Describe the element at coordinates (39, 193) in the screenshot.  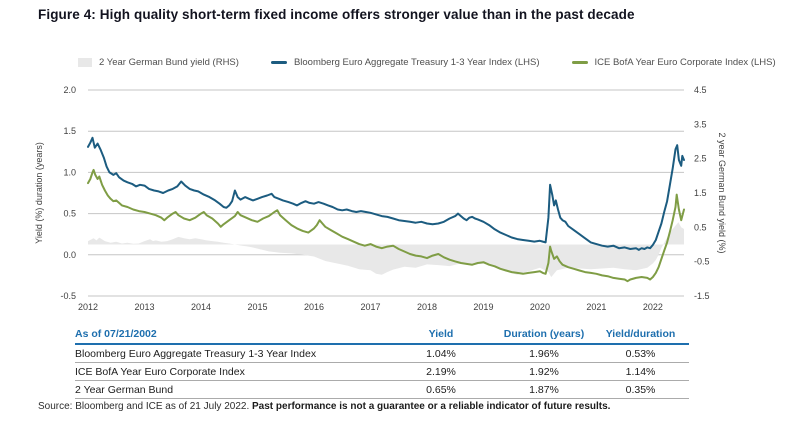
I see `left-axis-title: Yield (%) duration (years)` at that location.